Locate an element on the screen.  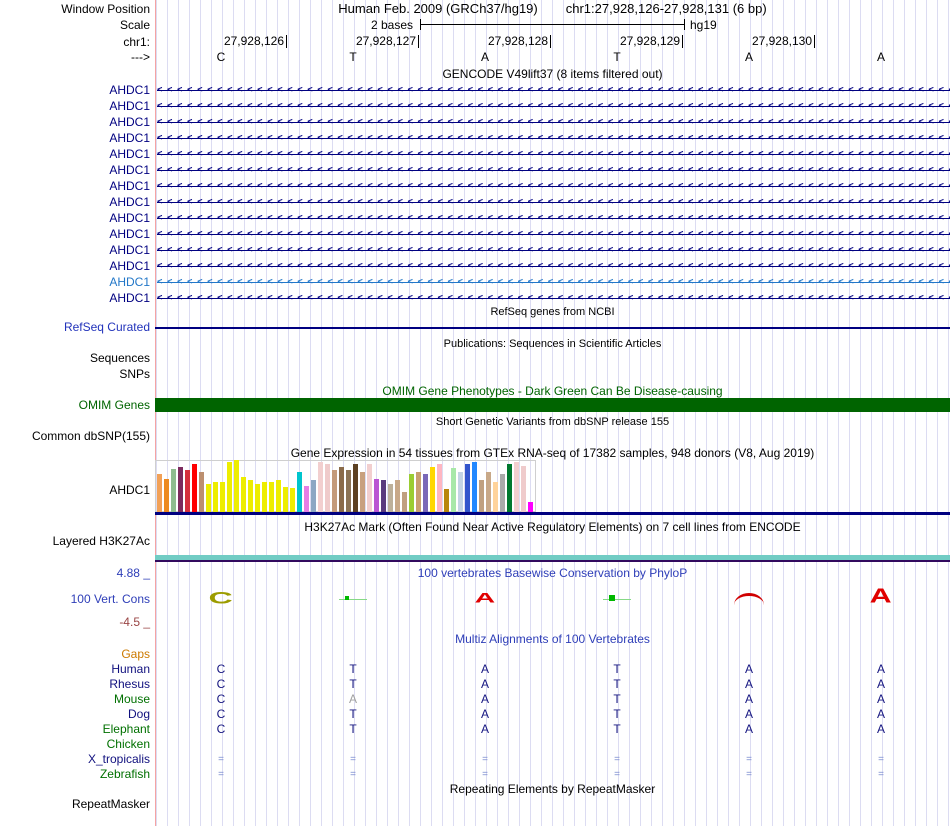
refseq-track-title: RefSeq genes from NCBI is located at coordinates (552, 312).